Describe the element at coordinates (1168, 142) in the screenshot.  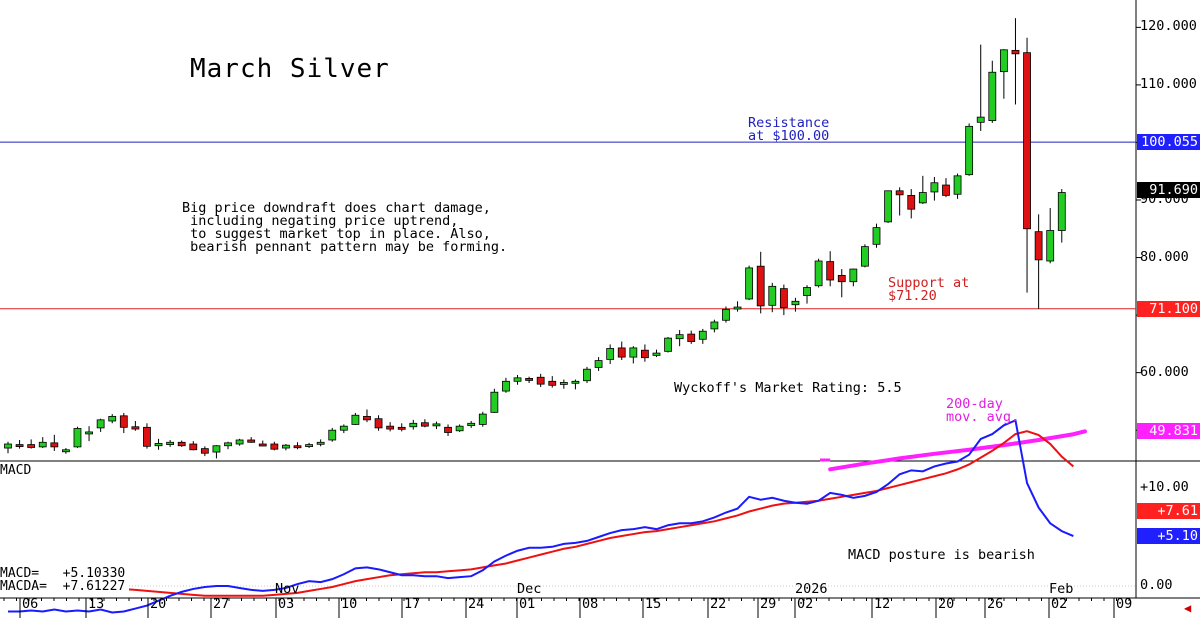
I see `price-badge: 100.055` at that location.